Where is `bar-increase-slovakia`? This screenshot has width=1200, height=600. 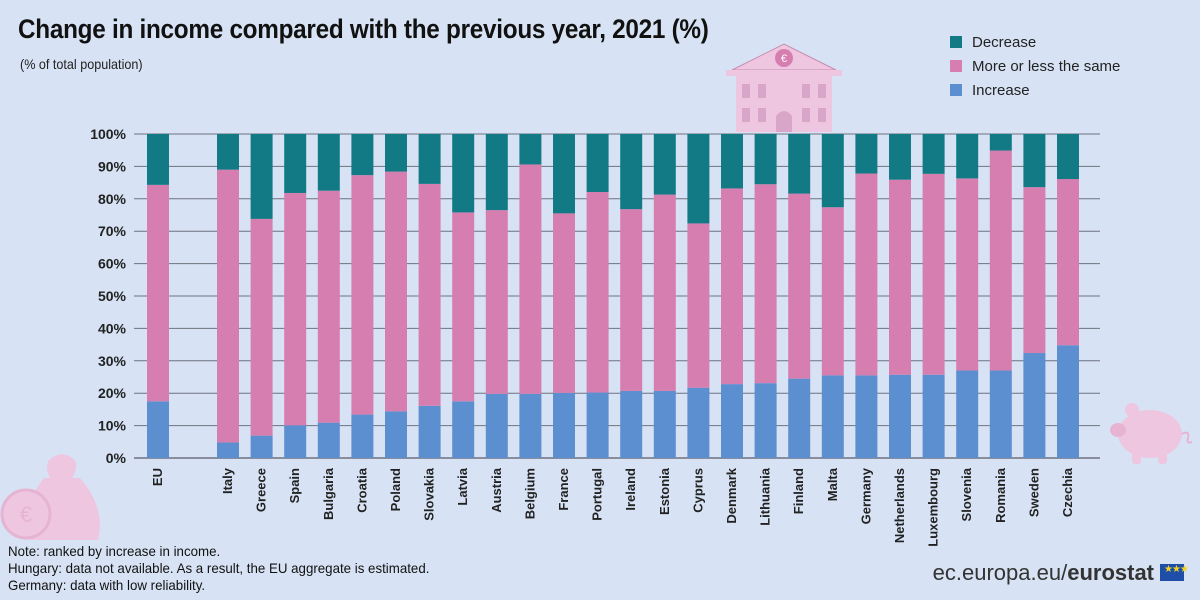 bar-increase-slovakia is located at coordinates (429, 431).